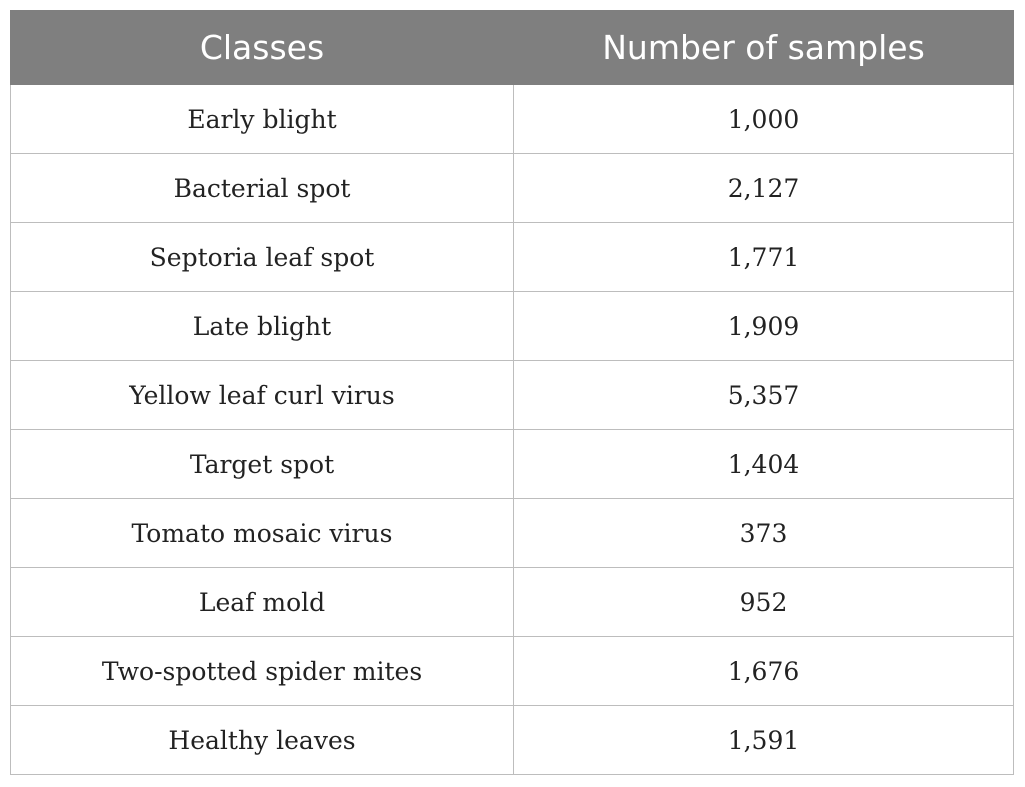  I want to click on table-row: Late blight 1,909, so click(512, 326).